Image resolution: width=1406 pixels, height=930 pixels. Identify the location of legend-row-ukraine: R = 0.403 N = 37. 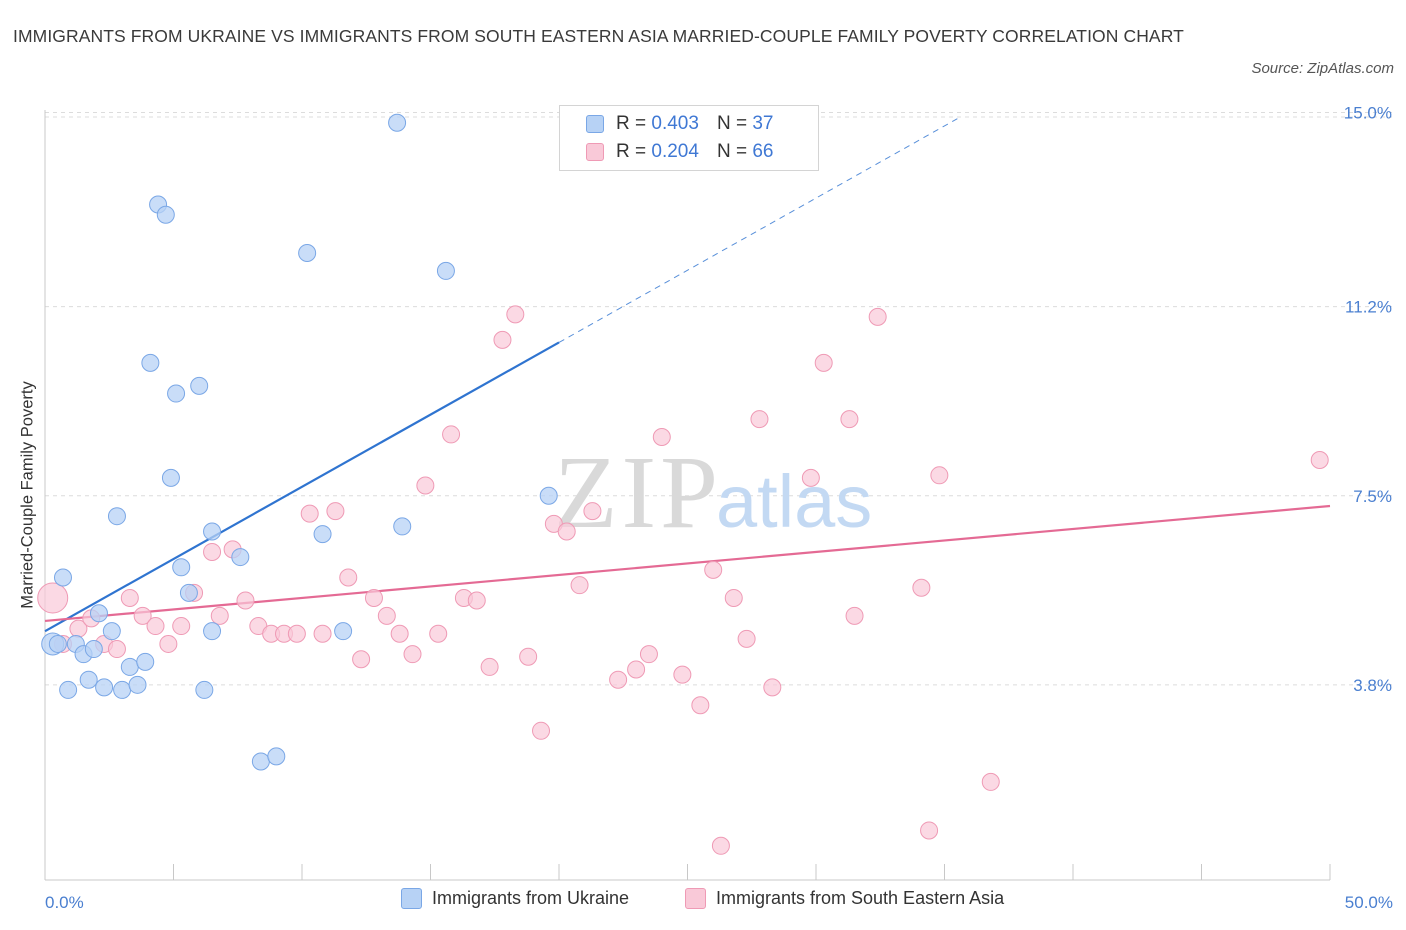
(679, 124).